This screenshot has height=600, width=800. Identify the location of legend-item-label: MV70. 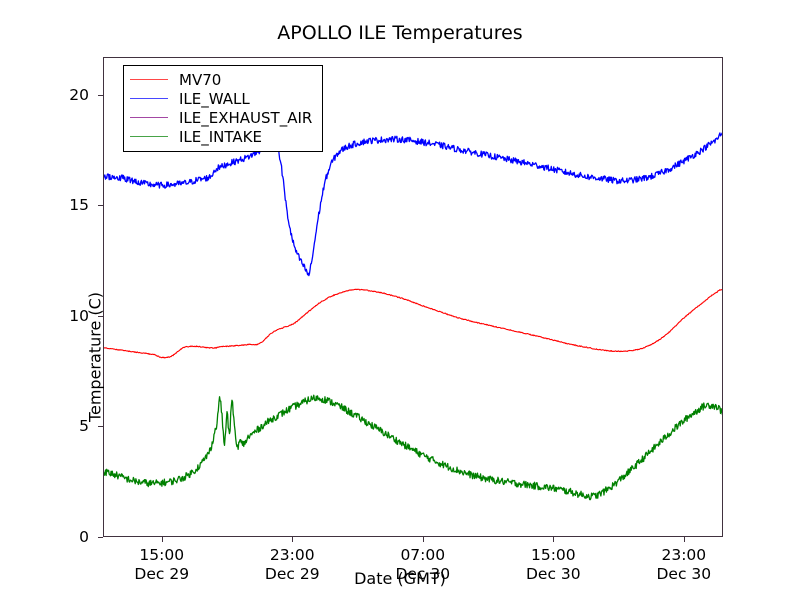
(200, 79).